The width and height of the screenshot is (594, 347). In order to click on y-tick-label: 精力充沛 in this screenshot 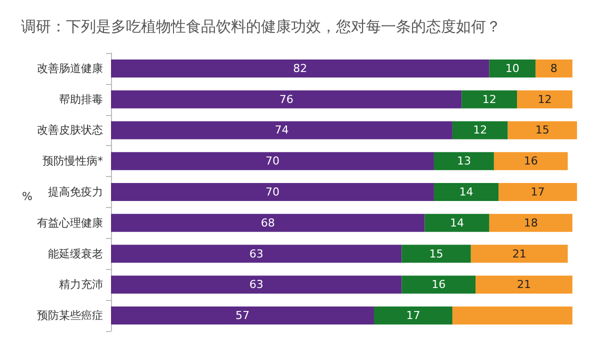, I will do `click(81, 285)`.